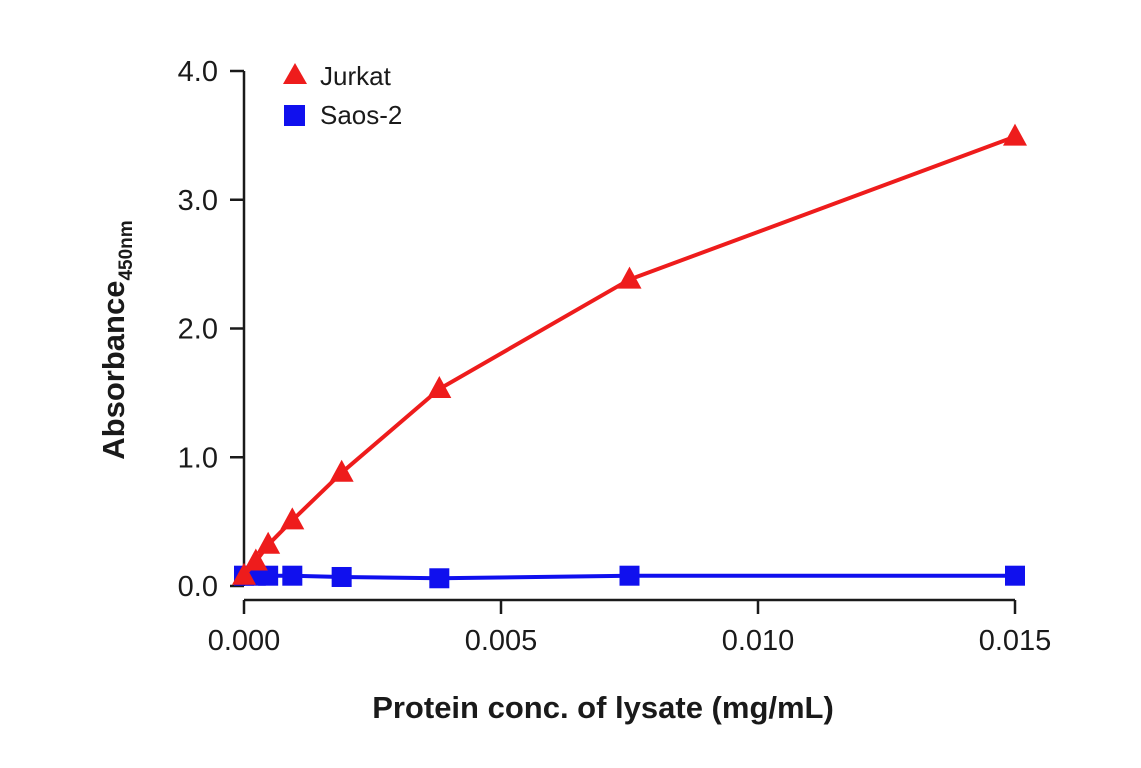  I want to click on y-tick-label: 0.0, so click(198, 587).